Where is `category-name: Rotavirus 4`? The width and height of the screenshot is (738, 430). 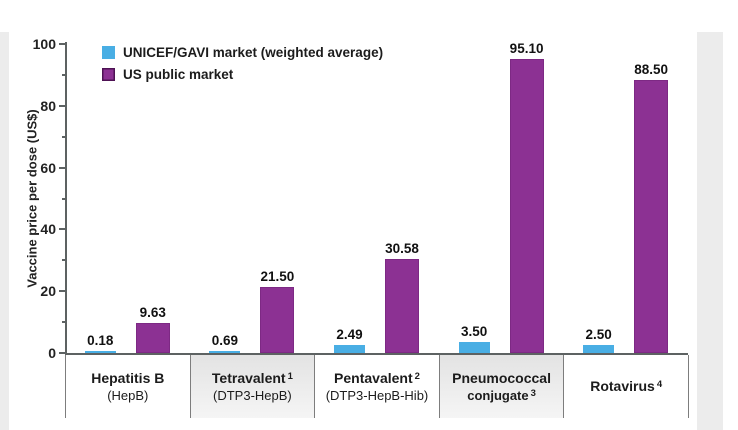 category-name: Rotavirus 4 is located at coordinates (626, 386).